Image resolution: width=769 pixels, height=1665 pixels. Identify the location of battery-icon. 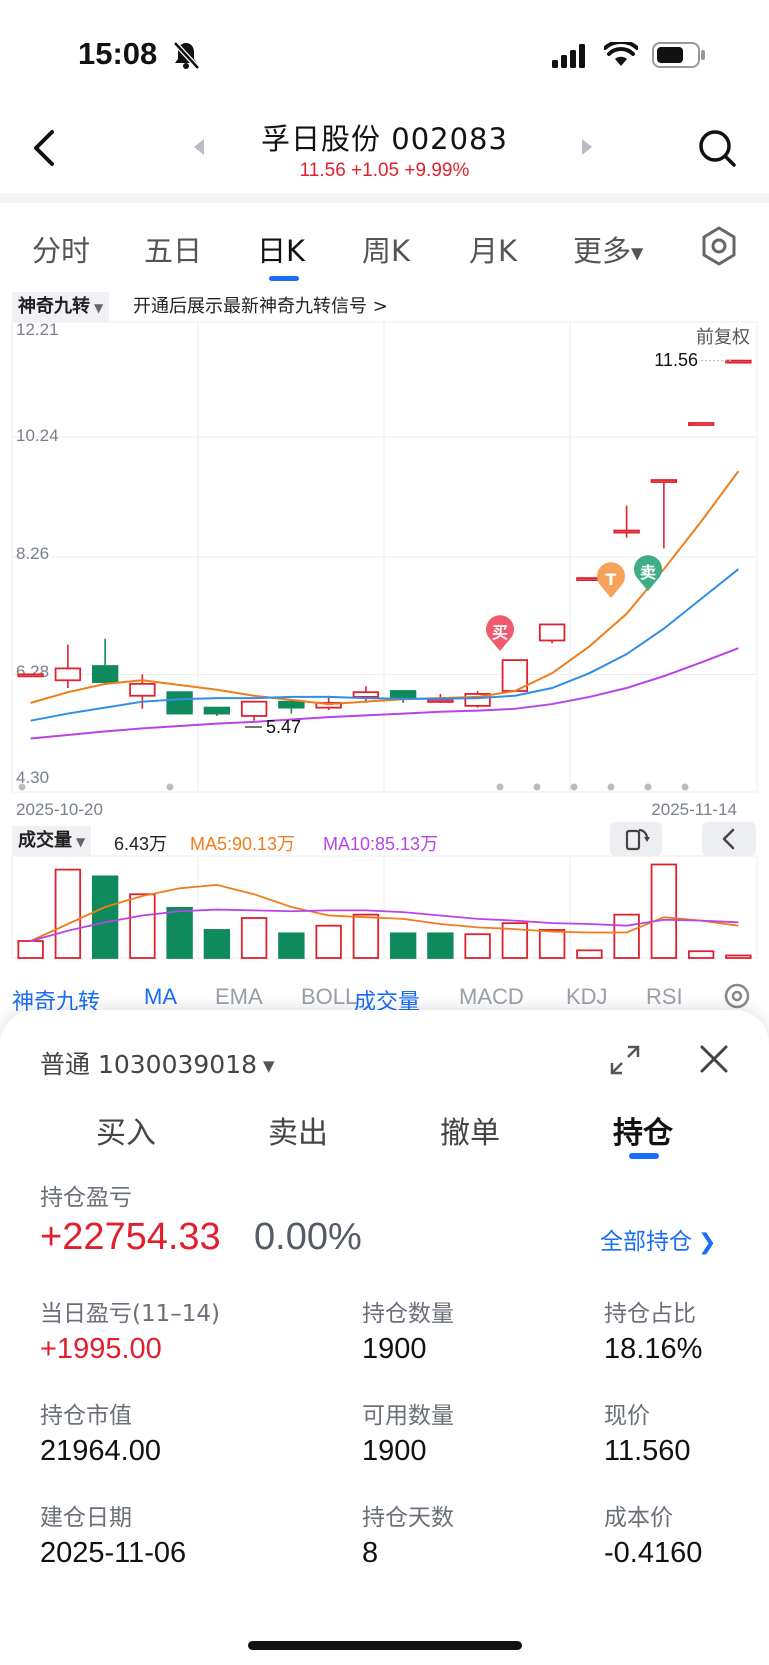
(678, 55).